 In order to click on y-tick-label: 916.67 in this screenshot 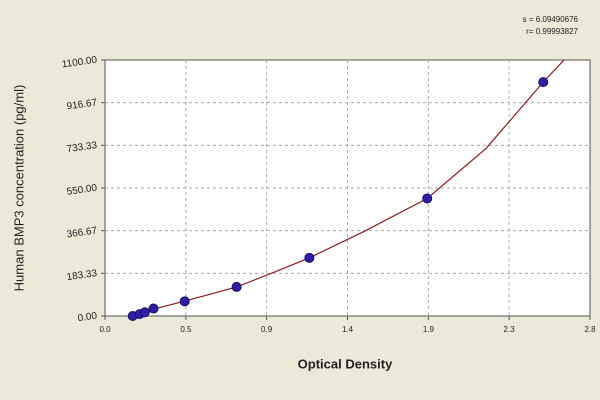, I will do `click(82, 104)`.